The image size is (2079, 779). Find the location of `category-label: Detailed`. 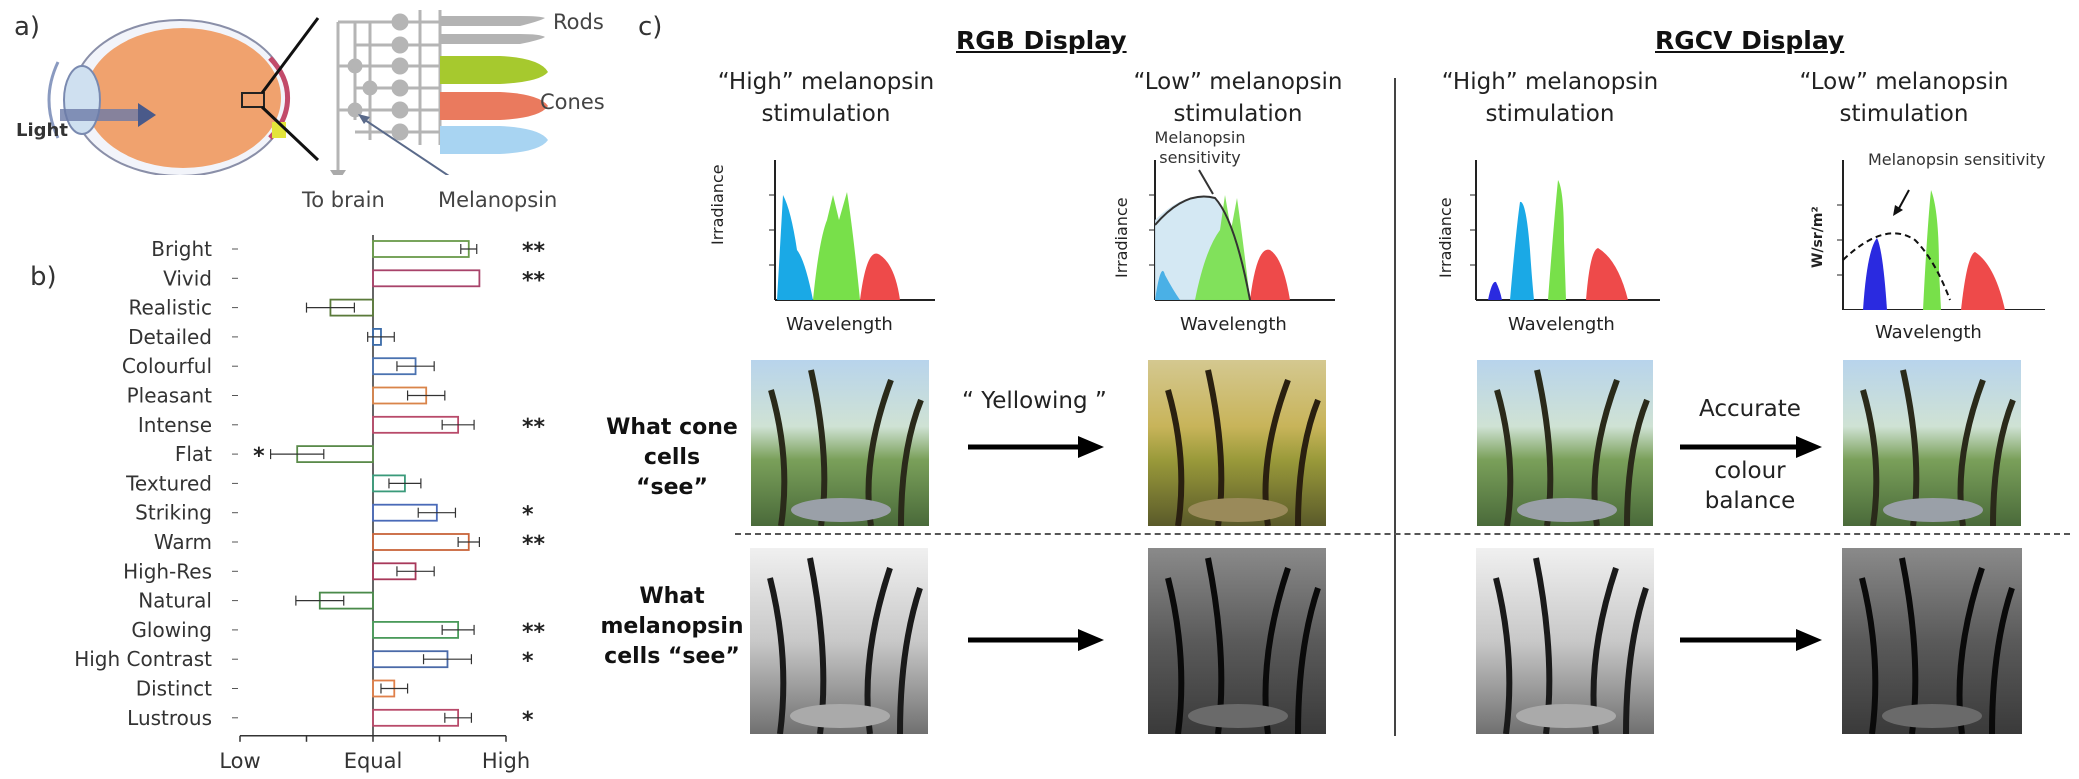

category-label: Detailed is located at coordinates (170, 337).